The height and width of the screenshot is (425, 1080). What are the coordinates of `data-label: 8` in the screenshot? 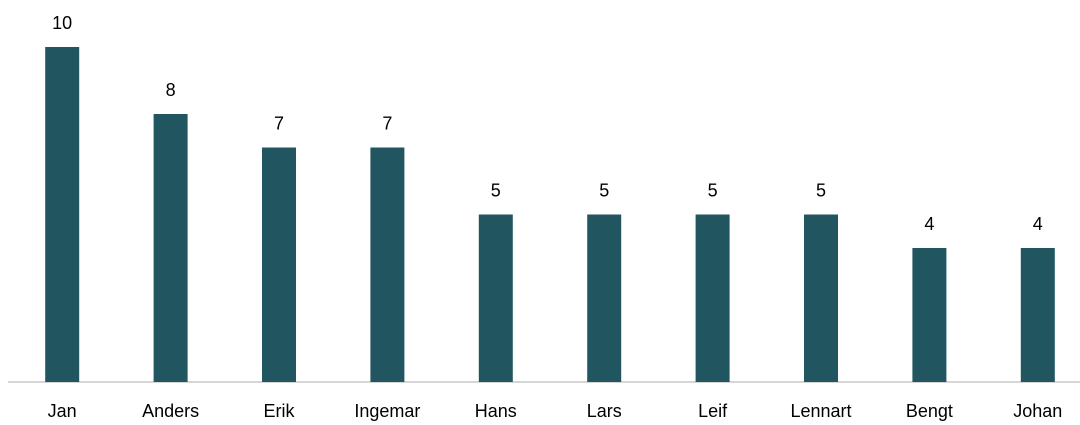 It's located at (171, 90).